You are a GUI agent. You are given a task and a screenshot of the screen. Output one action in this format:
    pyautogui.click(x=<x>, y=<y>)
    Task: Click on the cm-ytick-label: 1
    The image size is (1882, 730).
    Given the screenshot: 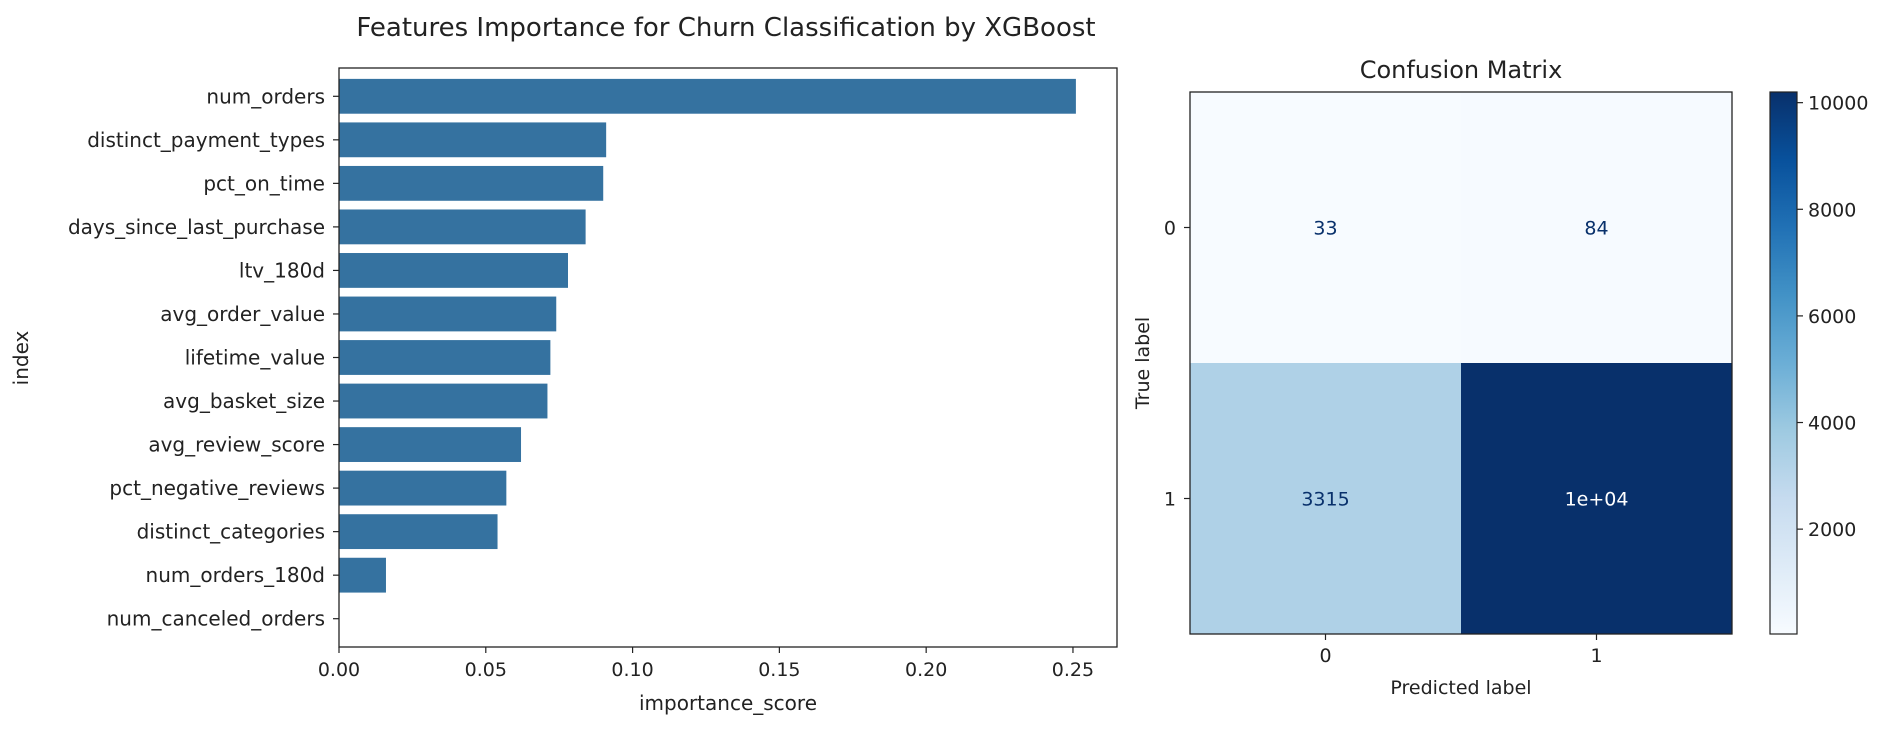 What is the action you would take?
    pyautogui.click(x=1170, y=500)
    